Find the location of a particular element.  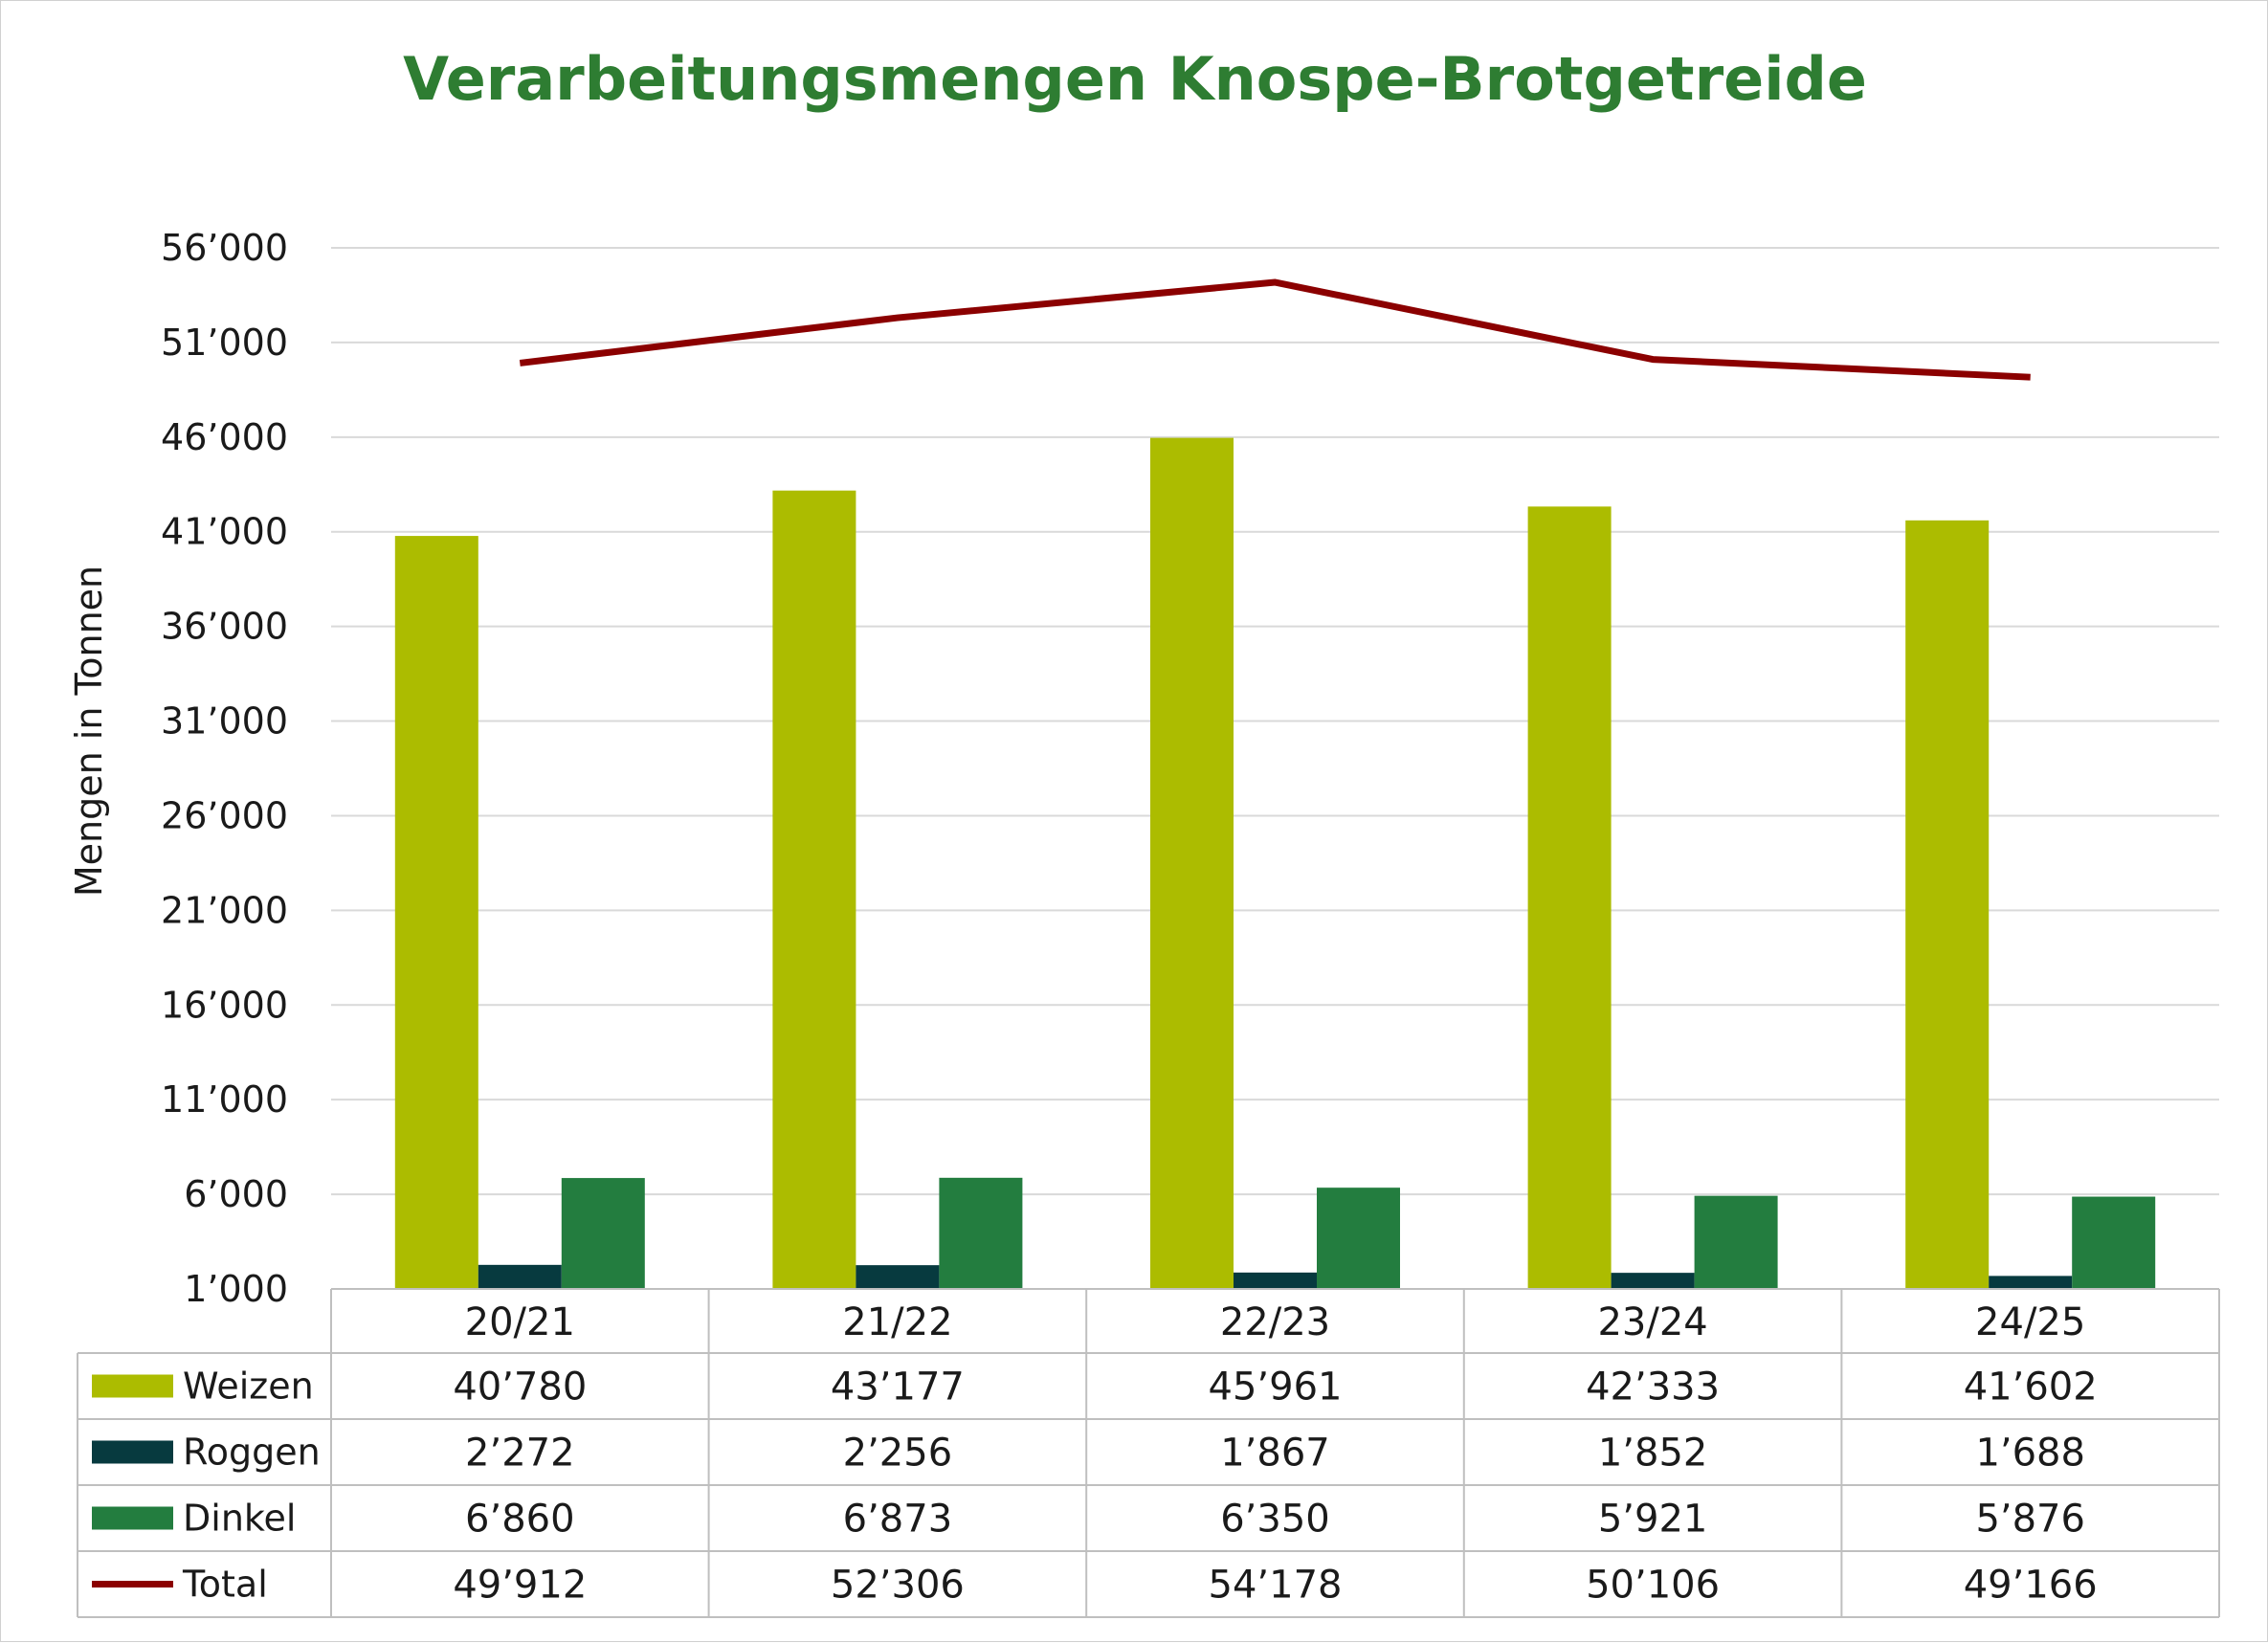

x-tick-label: 20/21 is located at coordinates (520, 1322).